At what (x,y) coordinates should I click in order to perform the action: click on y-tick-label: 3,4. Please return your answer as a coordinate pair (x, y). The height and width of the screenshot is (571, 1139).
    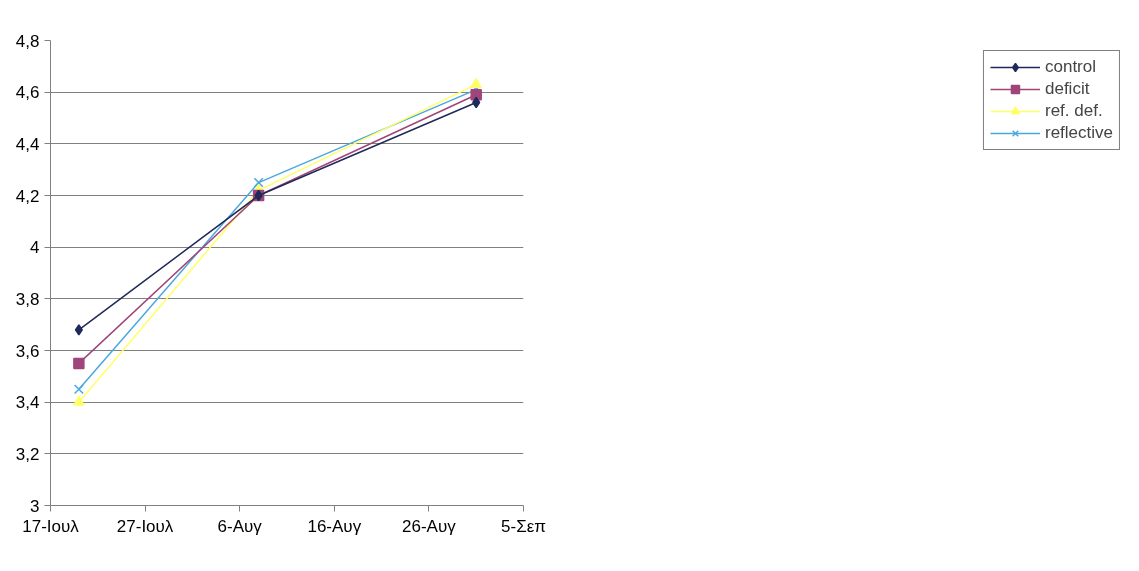
    Looking at the image, I should click on (27, 403).